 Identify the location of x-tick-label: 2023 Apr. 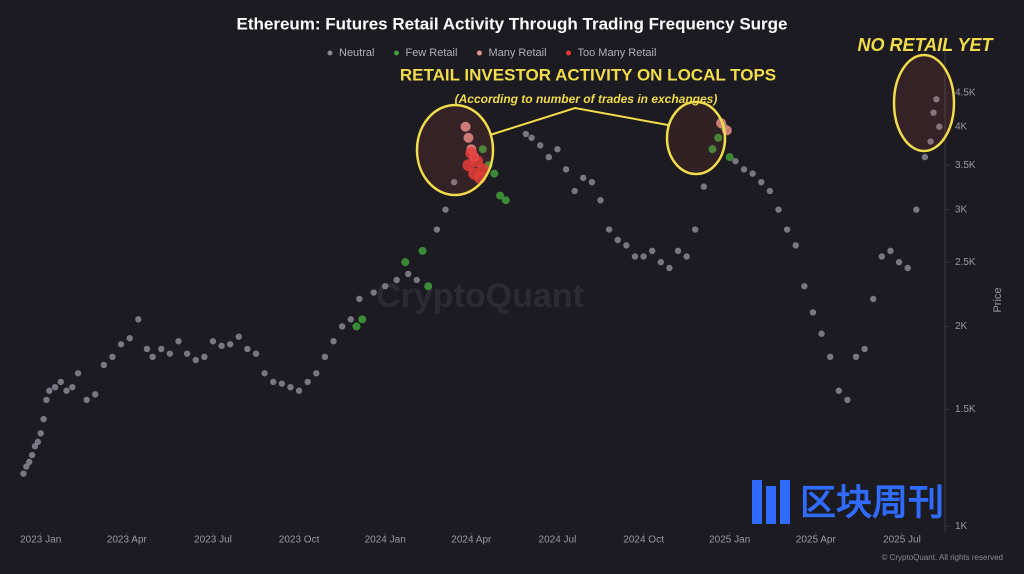
(127, 540).